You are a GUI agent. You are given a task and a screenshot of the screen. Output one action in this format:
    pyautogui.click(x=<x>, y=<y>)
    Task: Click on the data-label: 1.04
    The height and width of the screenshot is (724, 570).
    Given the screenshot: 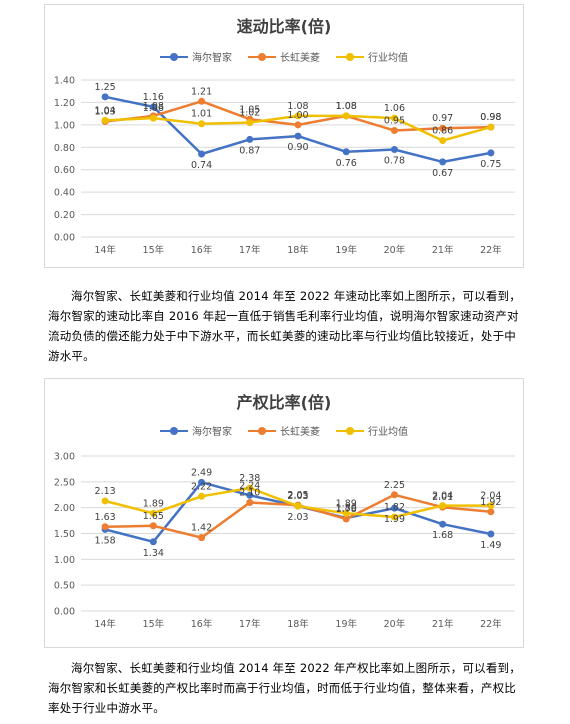 What is the action you would take?
    pyautogui.click(x=105, y=110)
    